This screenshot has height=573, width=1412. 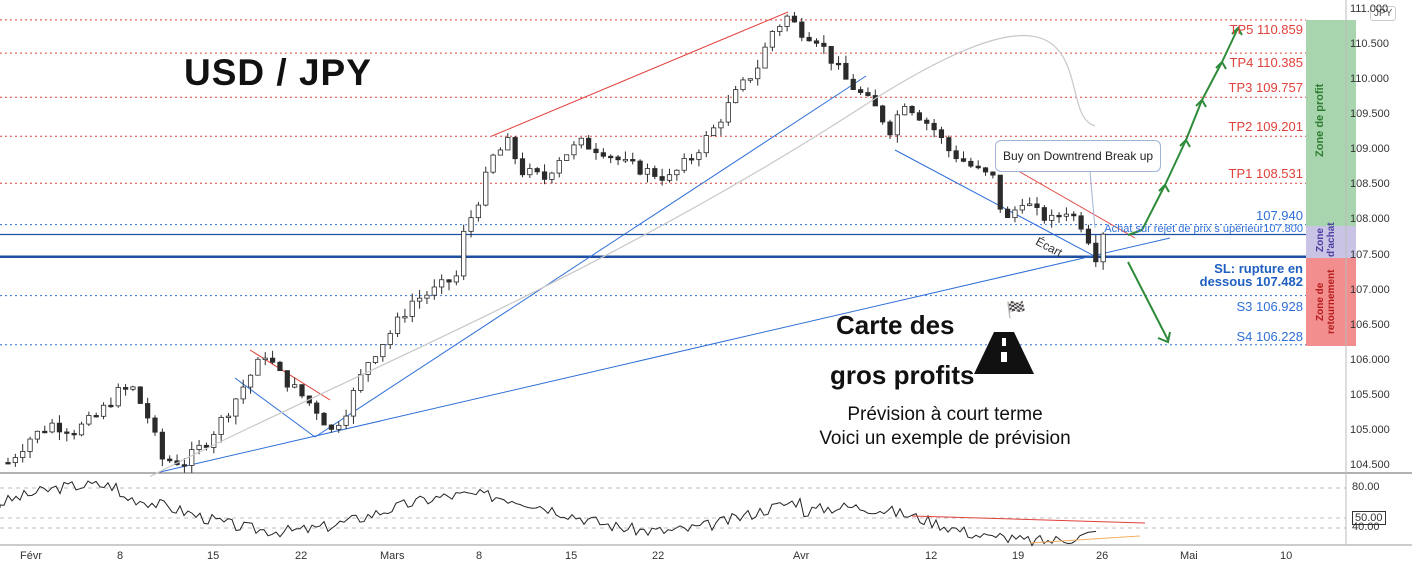 What do you see at coordinates (301, 556) in the screenshot?
I see `x-tick-label: 22` at bounding box center [301, 556].